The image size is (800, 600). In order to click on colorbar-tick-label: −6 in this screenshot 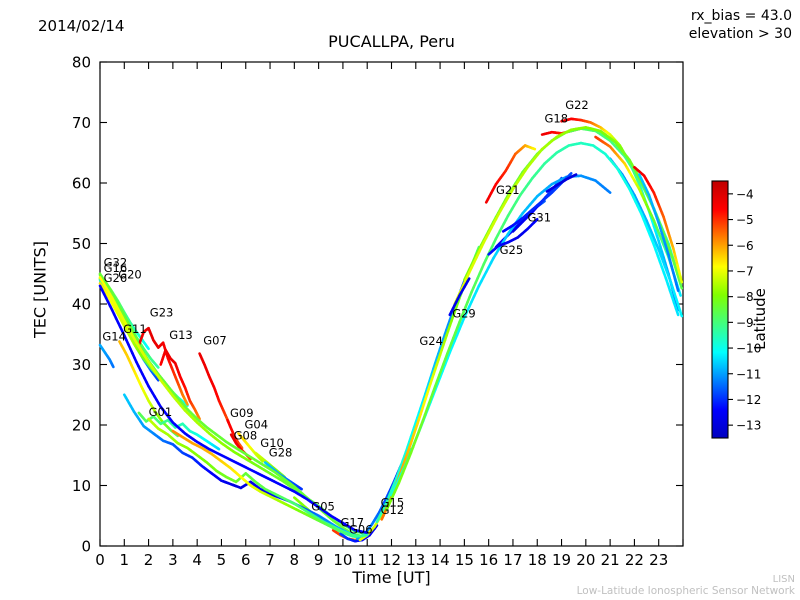, I will do `click(745, 246)`.